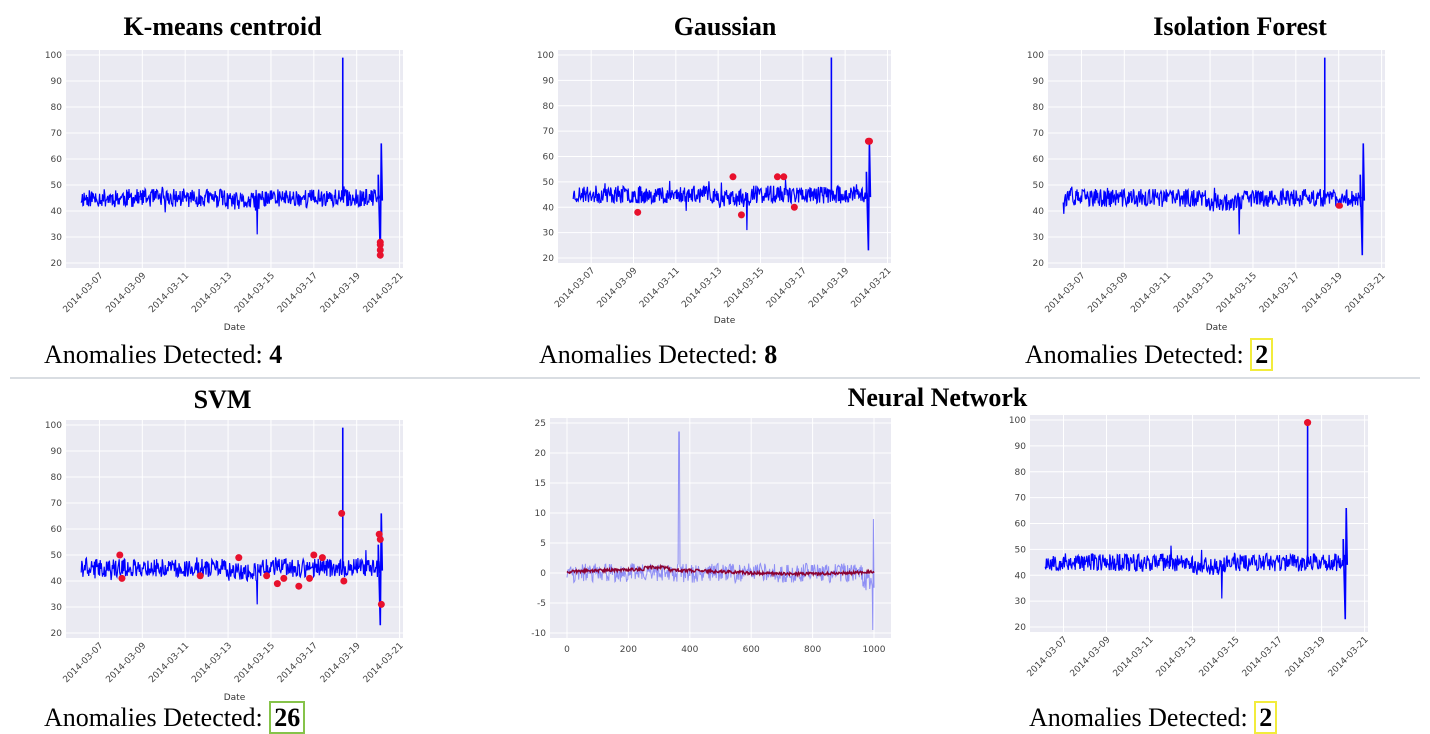 The height and width of the screenshot is (734, 1430). I want to click on series-line-raw, so click(720, 531).